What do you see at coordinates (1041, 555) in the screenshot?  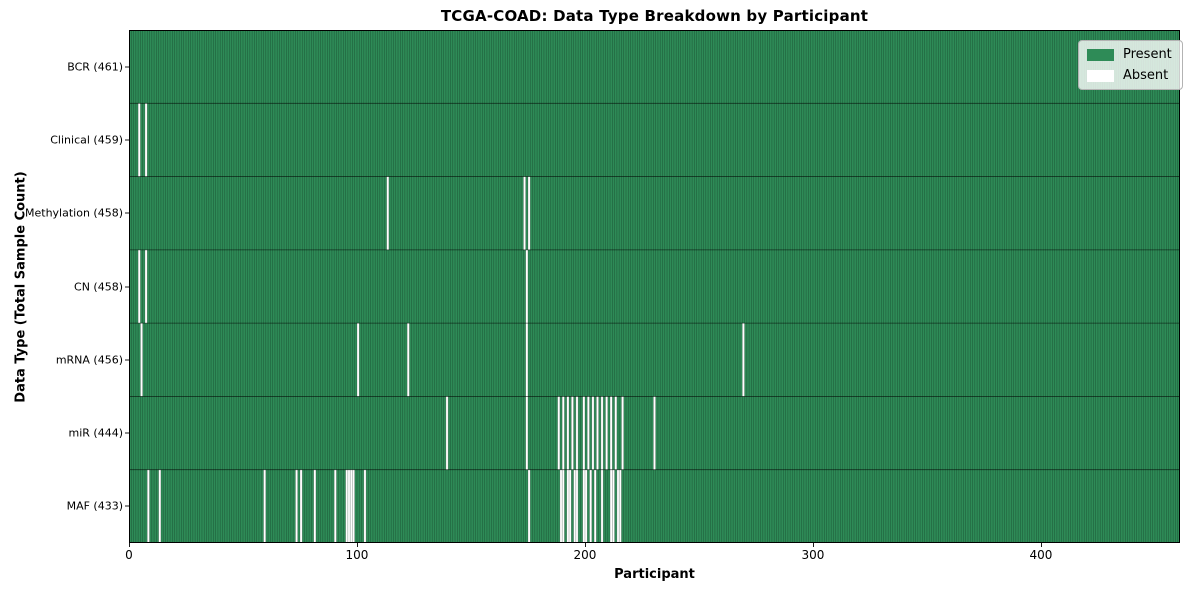 I see `x-tick-label: 400` at bounding box center [1041, 555].